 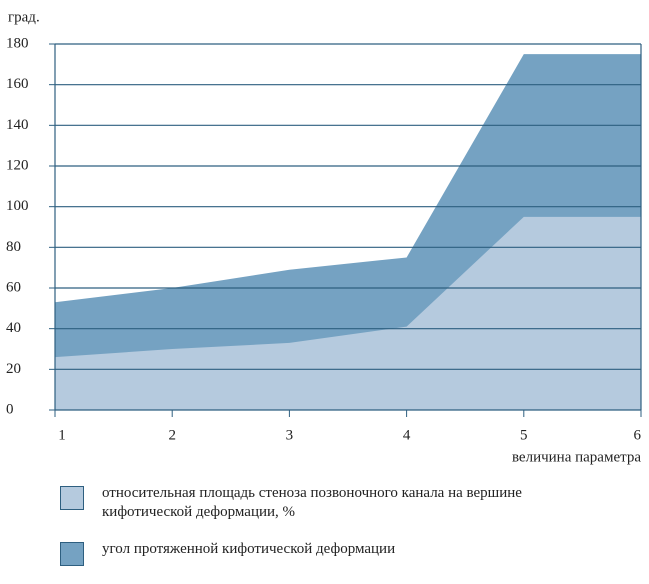 What do you see at coordinates (17, 43) in the screenshot?
I see `y-tick-label: 180` at bounding box center [17, 43].